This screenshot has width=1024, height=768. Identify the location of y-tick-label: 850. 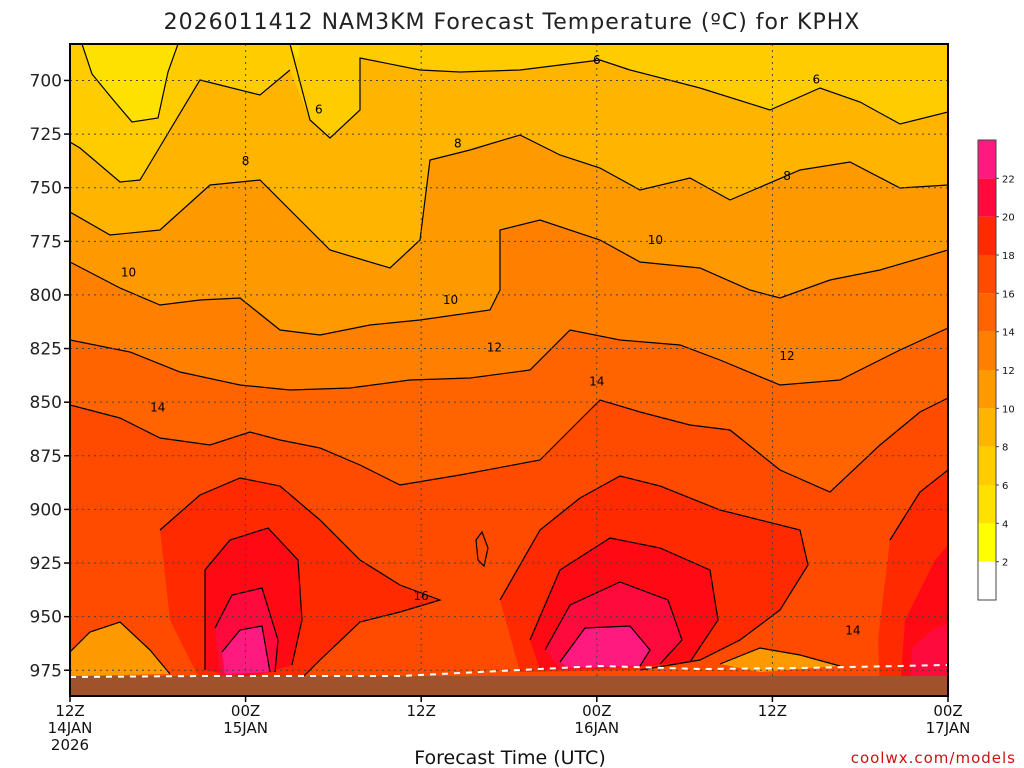
(46, 403).